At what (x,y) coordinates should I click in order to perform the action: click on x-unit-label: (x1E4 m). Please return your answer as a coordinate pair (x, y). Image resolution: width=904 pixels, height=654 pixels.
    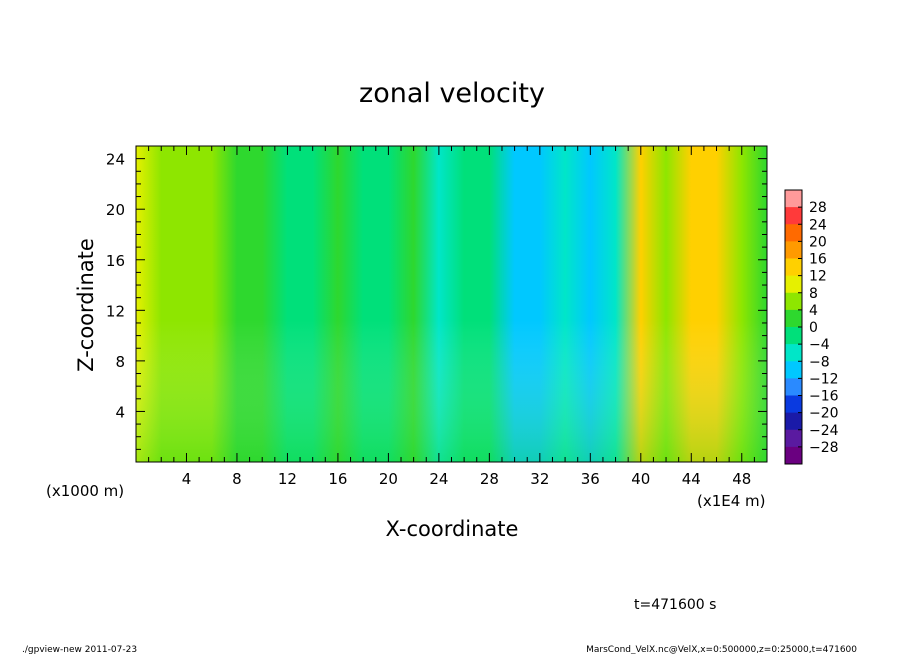
    Looking at the image, I should click on (731, 501).